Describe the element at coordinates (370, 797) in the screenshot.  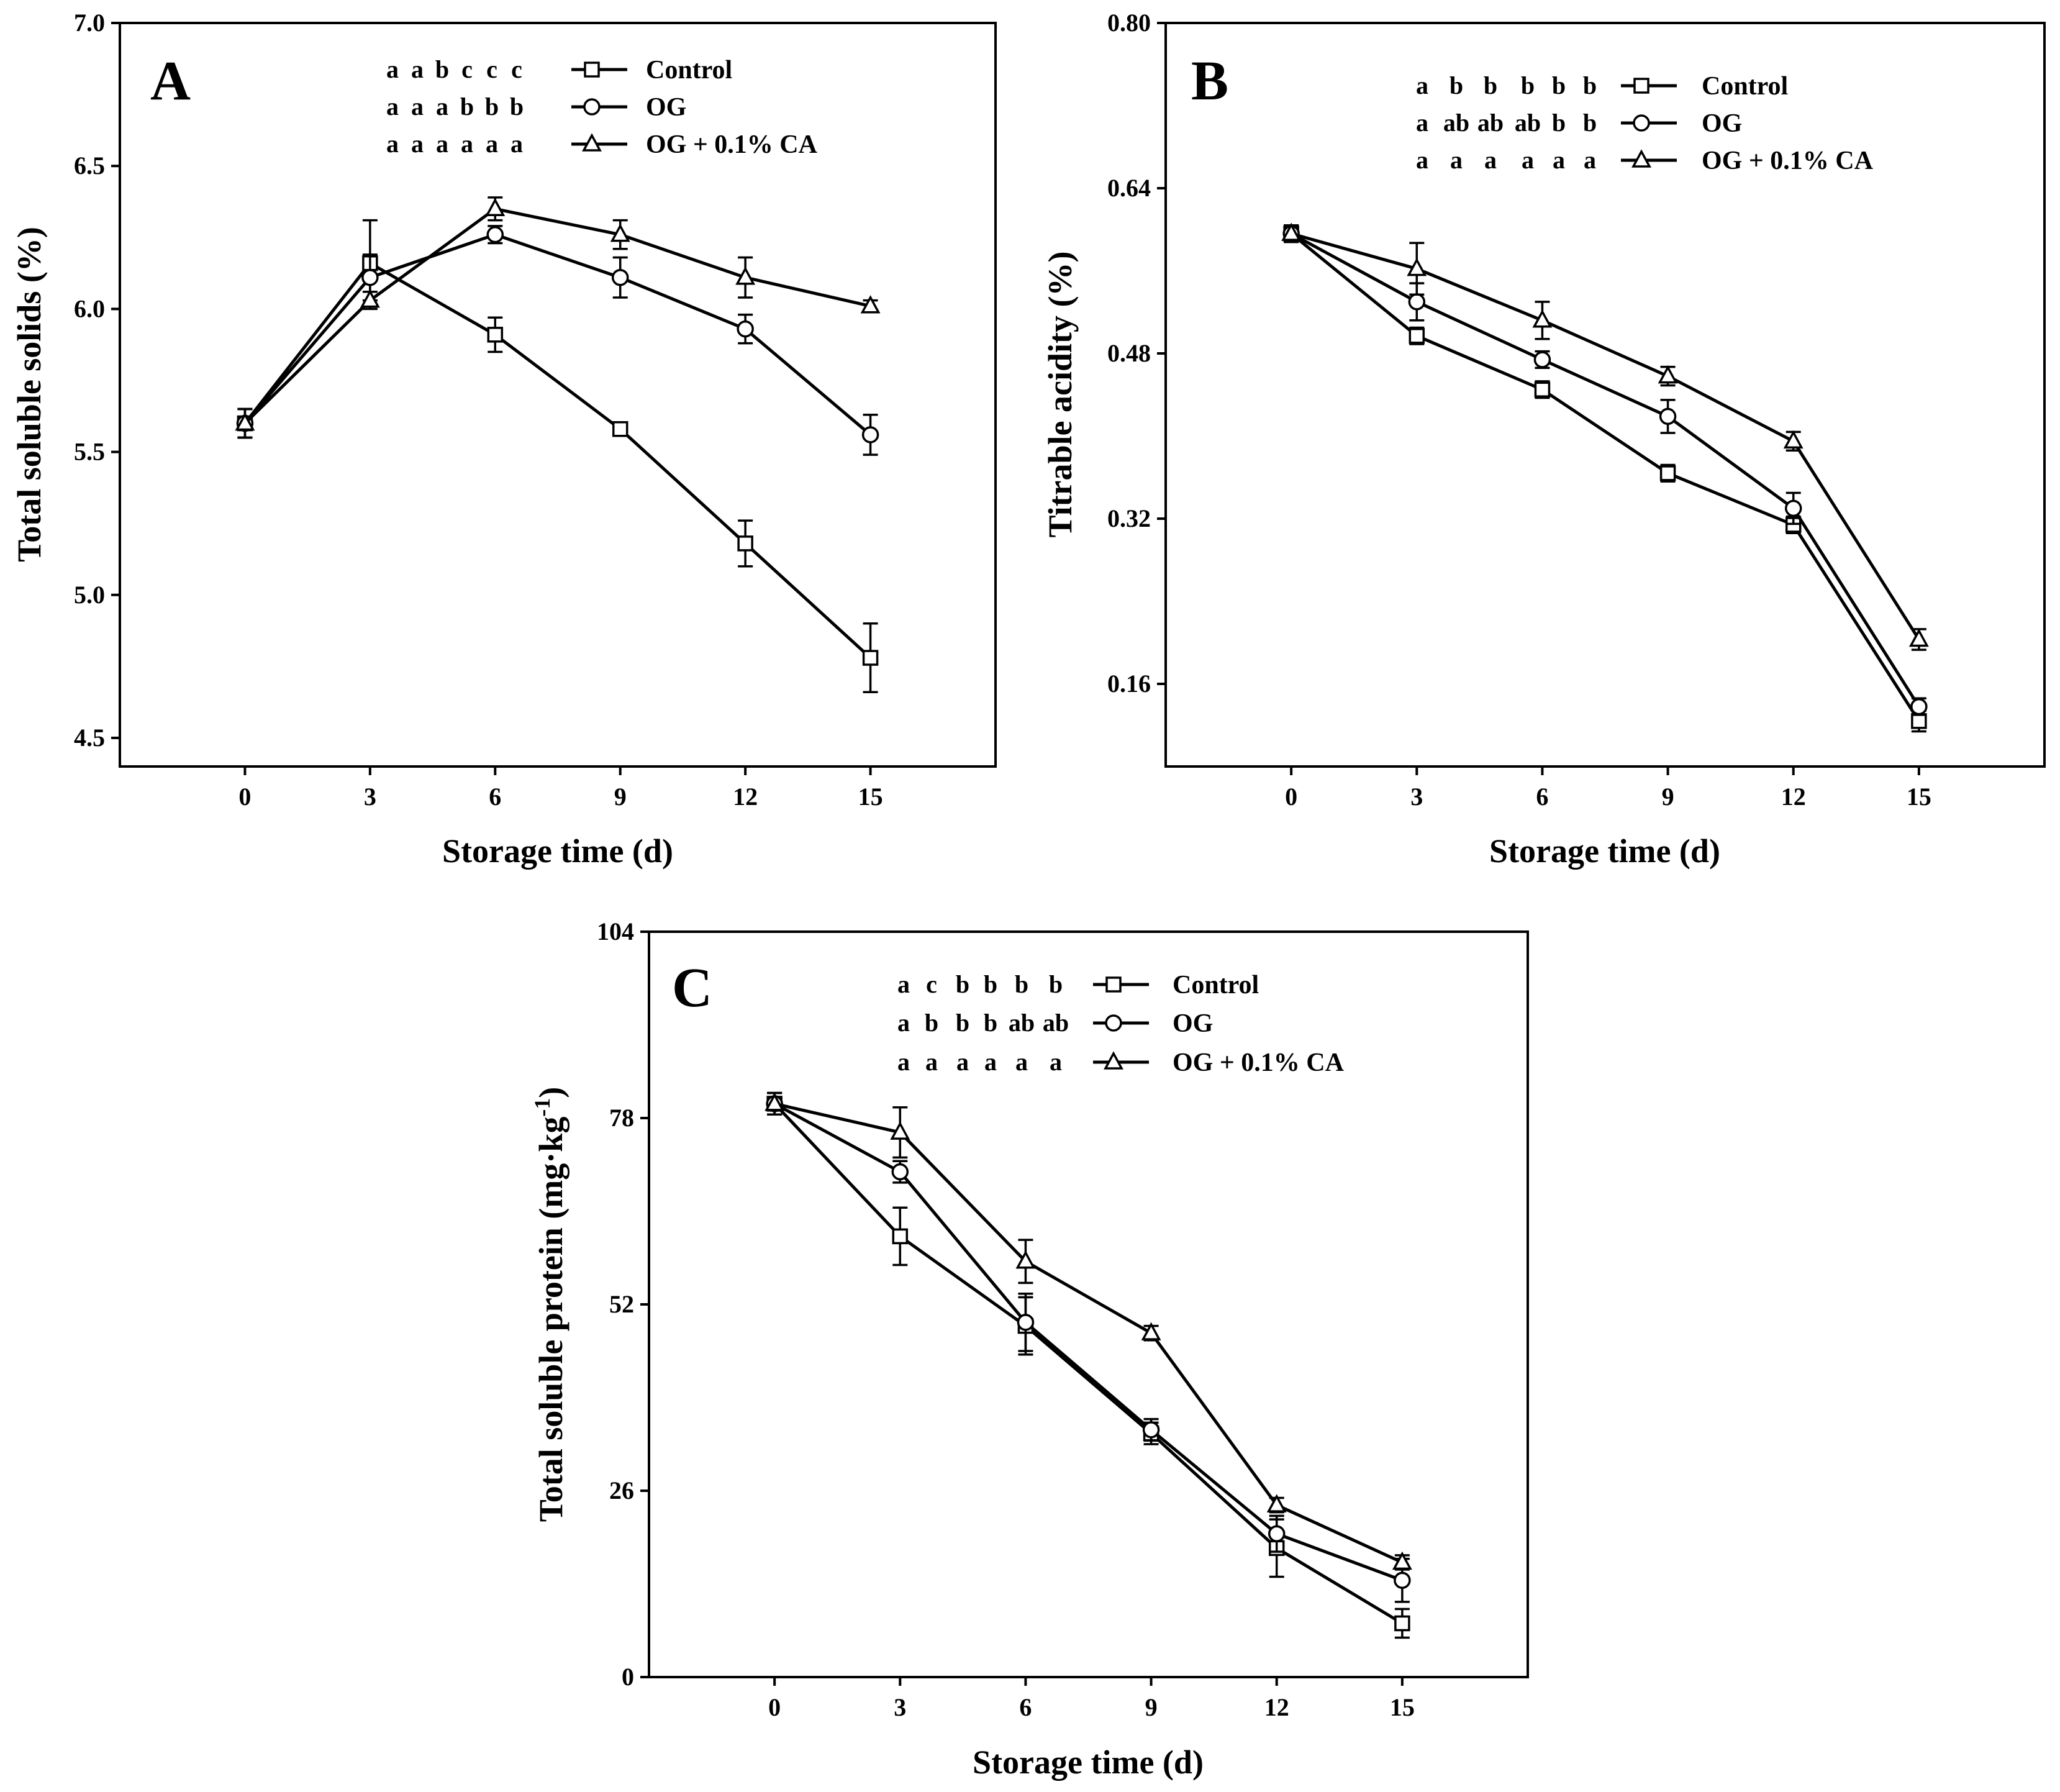
I see `panel-a-x-tick-label: 3` at that location.